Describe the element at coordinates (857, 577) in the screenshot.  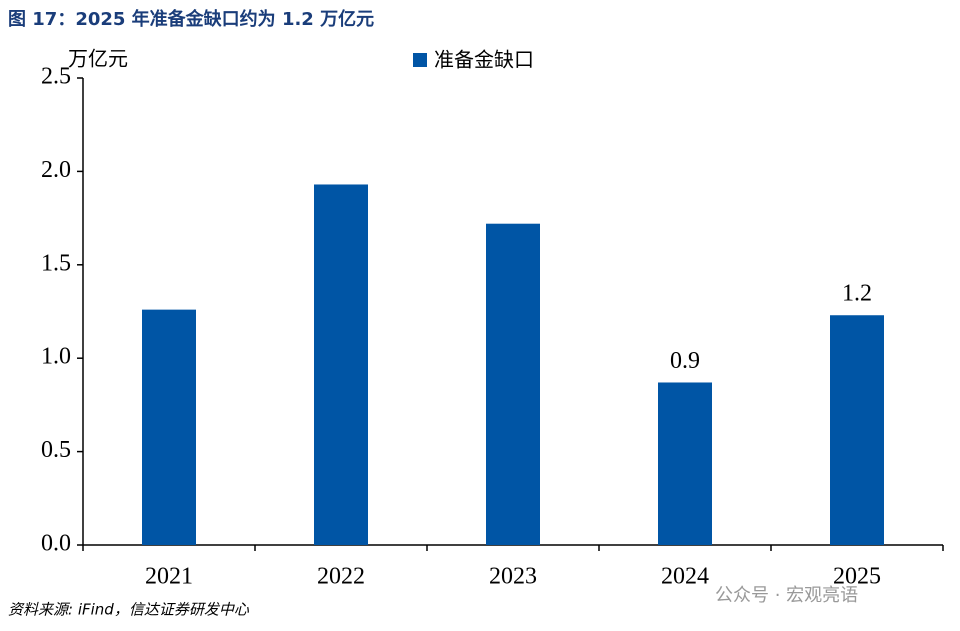
I see `x-tick-label: 2025` at that location.